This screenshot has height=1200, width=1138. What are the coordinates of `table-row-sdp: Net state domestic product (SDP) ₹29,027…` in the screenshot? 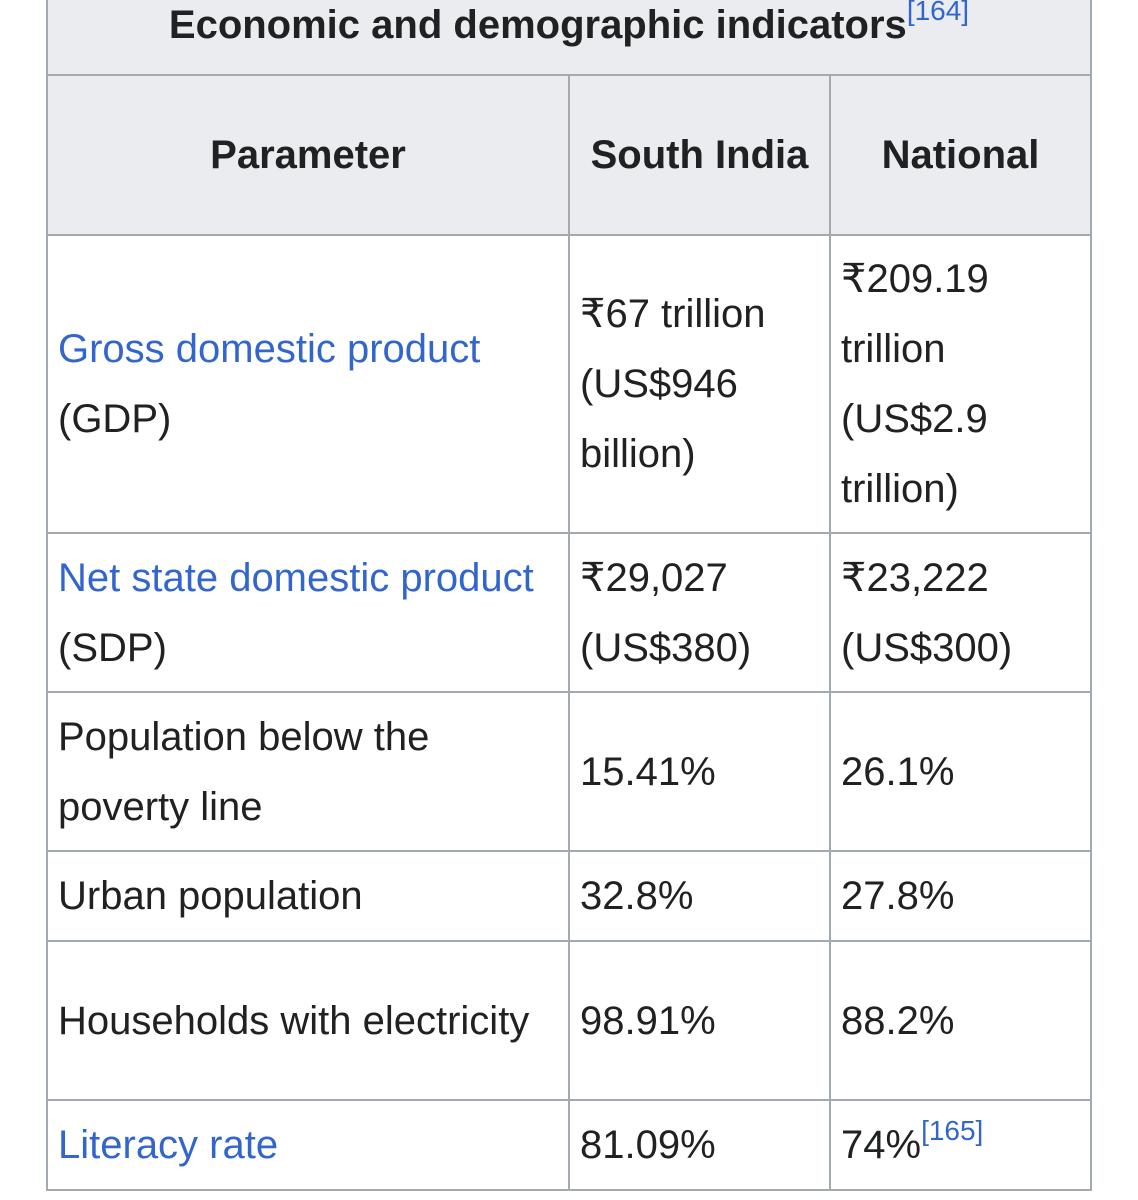 It's located at (569, 612).